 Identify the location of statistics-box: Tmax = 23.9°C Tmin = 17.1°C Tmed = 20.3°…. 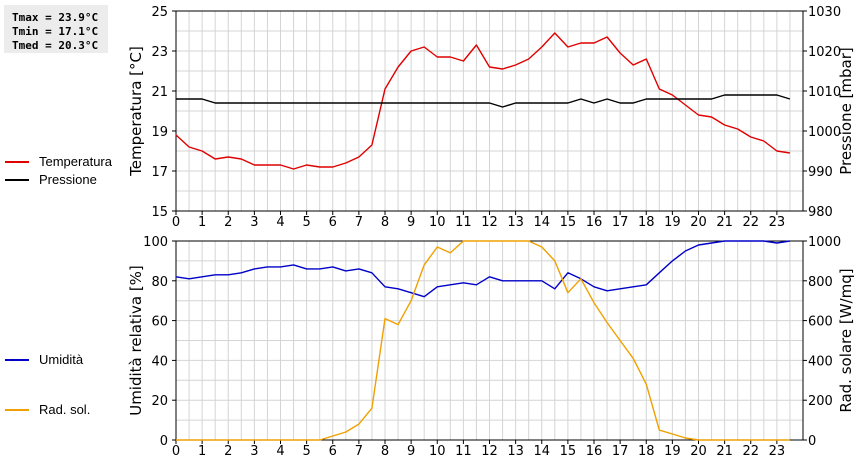
(56, 29).